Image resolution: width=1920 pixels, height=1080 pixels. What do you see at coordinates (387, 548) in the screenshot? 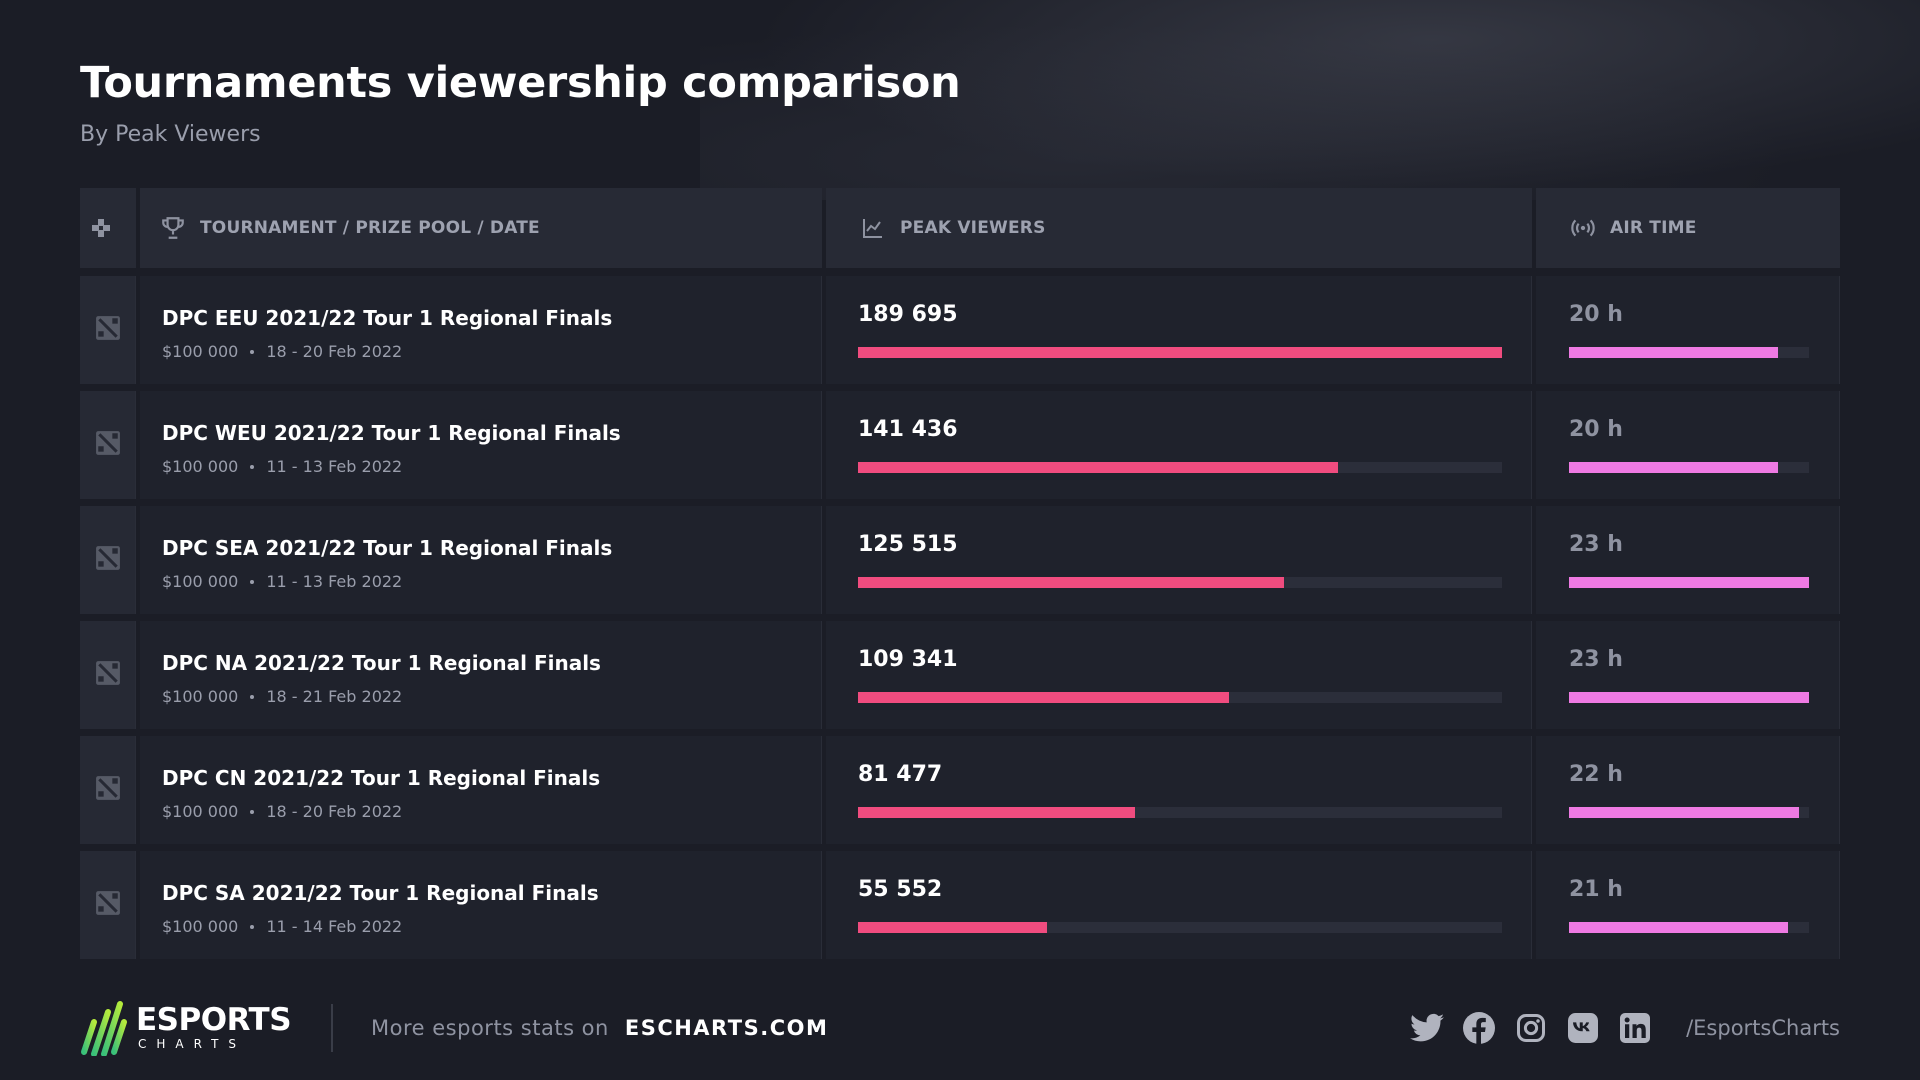
I see `tournament-name: DPC SEA 2021/22 Tour 1 Regional Finals` at bounding box center [387, 548].